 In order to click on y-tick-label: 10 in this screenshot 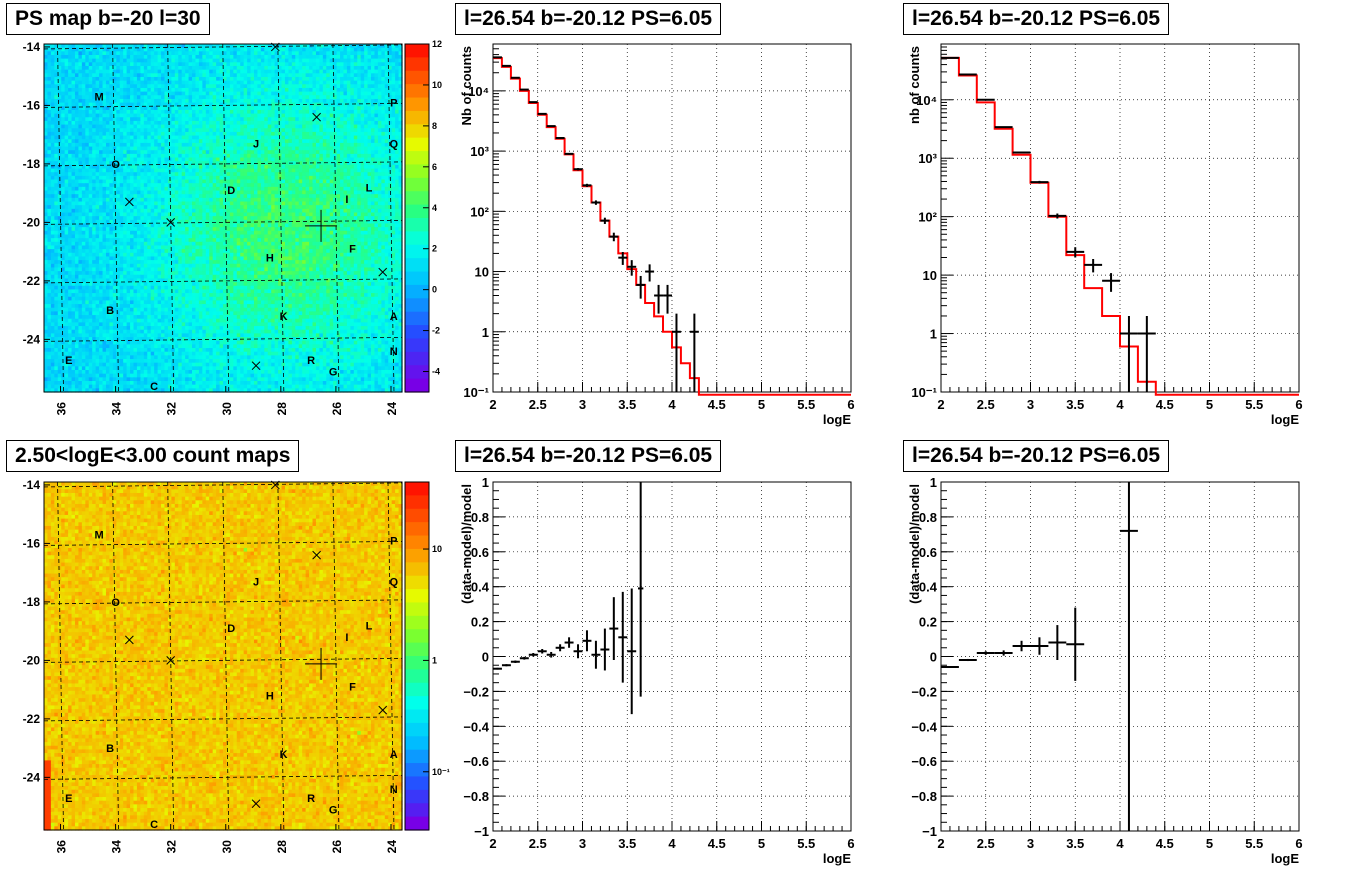, I will do `click(482, 272)`.